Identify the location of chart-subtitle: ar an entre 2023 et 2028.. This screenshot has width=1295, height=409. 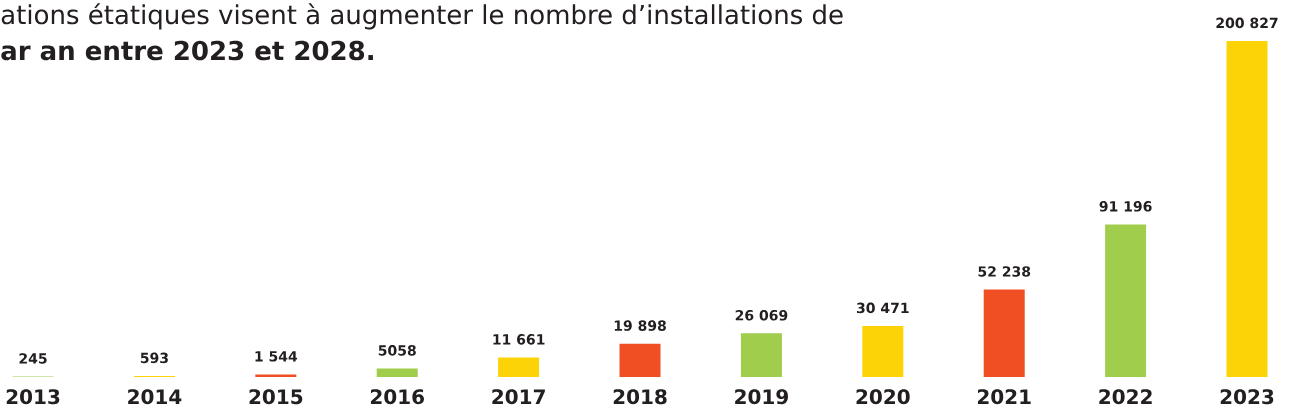
(187, 50).